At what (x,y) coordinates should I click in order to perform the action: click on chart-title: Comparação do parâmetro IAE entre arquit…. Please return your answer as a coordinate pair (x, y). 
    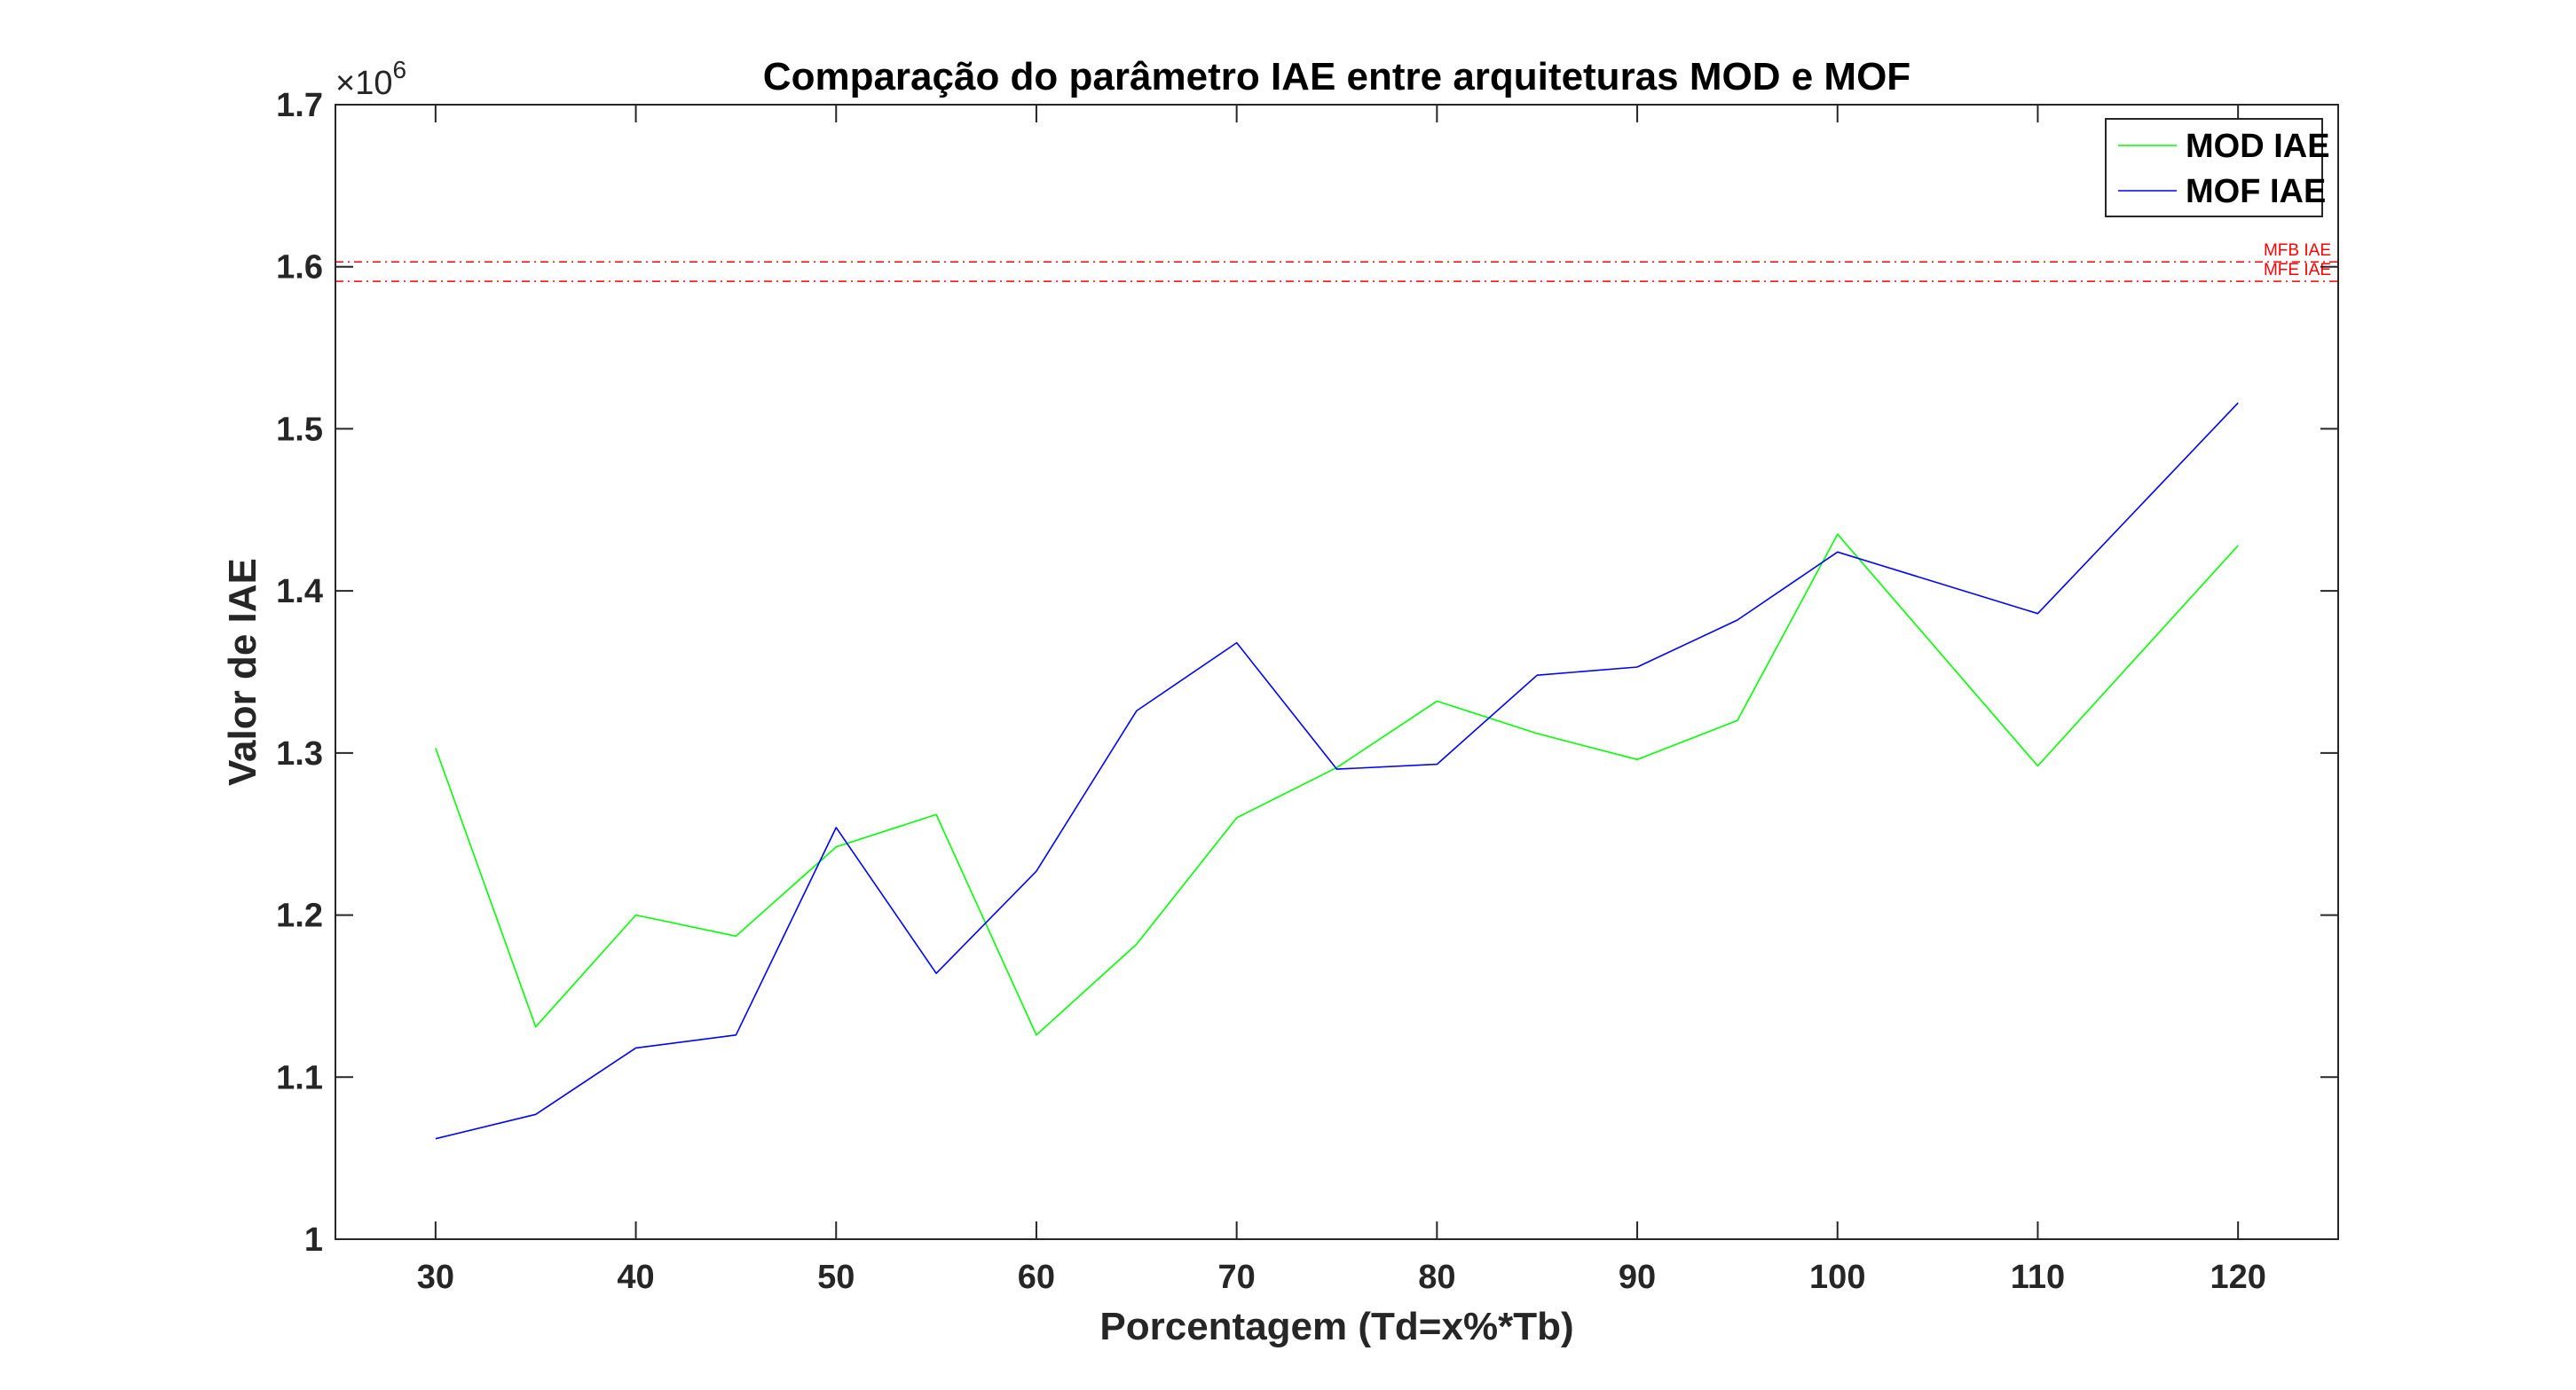
    Looking at the image, I should click on (1337, 76).